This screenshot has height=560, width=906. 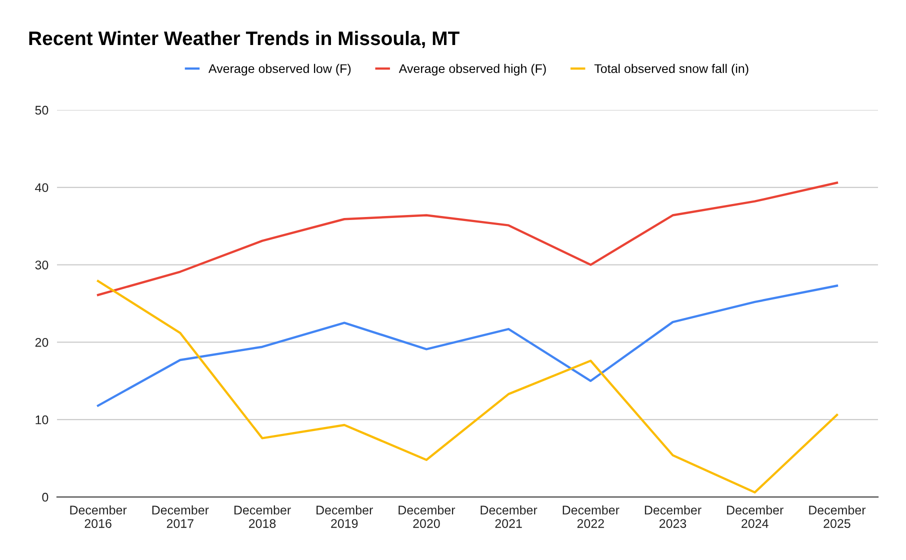 I want to click on x-tick-label: December 2022, so click(x=591, y=516).